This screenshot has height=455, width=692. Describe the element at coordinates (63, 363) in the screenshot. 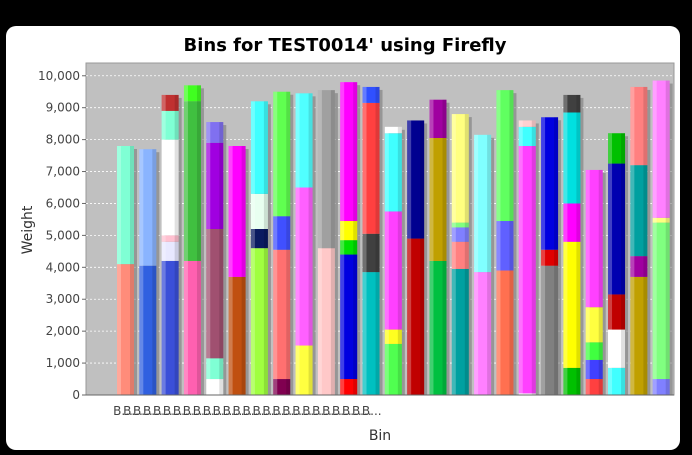

I see `y-tick-label: 1,000` at that location.